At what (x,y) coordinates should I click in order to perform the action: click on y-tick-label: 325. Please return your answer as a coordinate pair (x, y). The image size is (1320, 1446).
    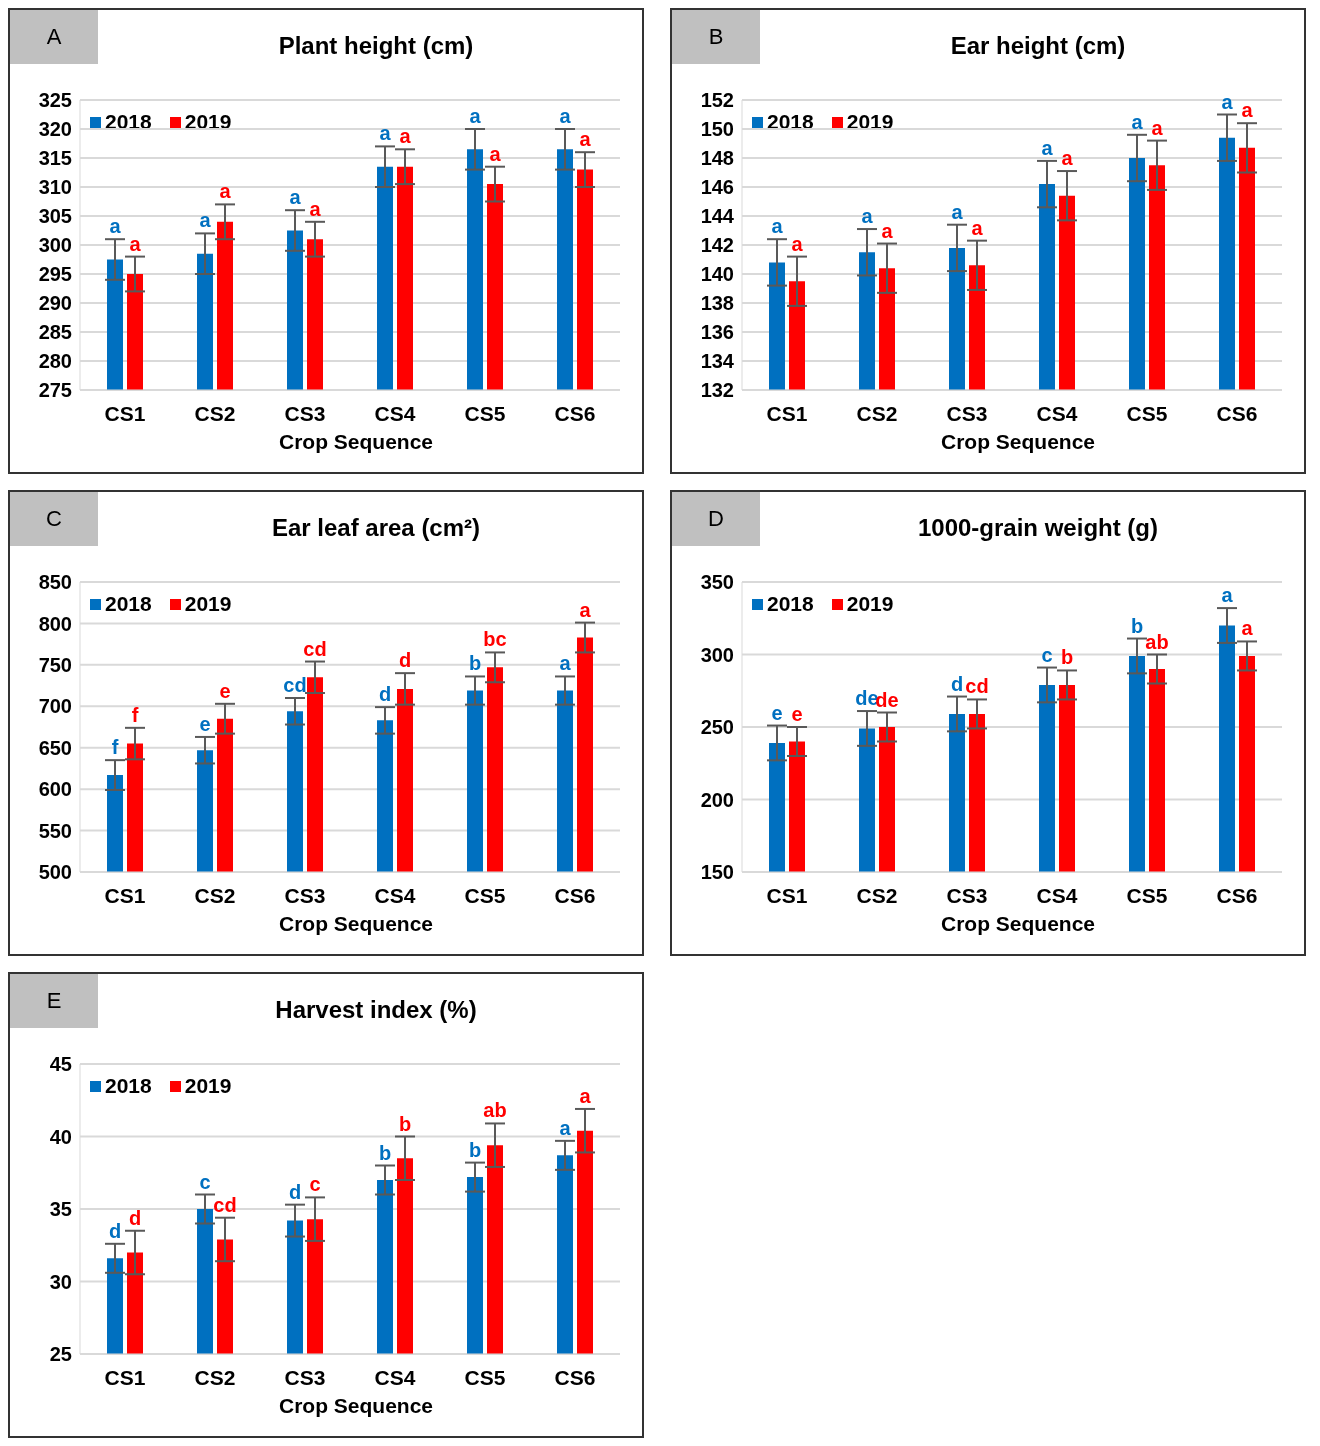
    Looking at the image, I should click on (55, 100).